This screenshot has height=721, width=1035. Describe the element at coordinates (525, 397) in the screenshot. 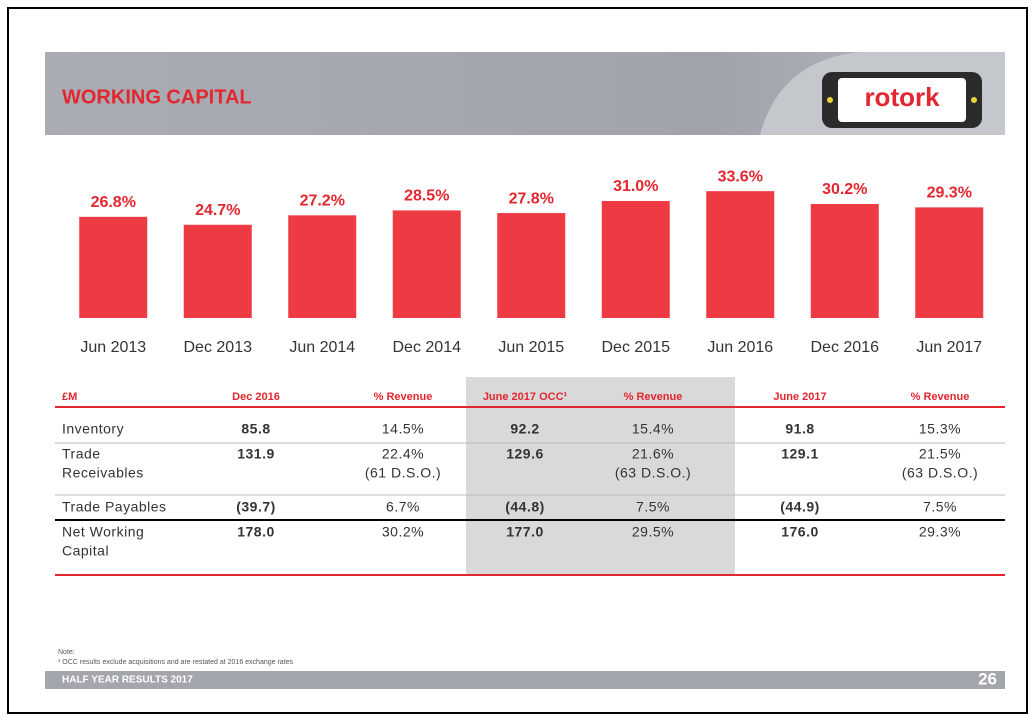

I see `table-header: June 2017 OCC¹` at that location.